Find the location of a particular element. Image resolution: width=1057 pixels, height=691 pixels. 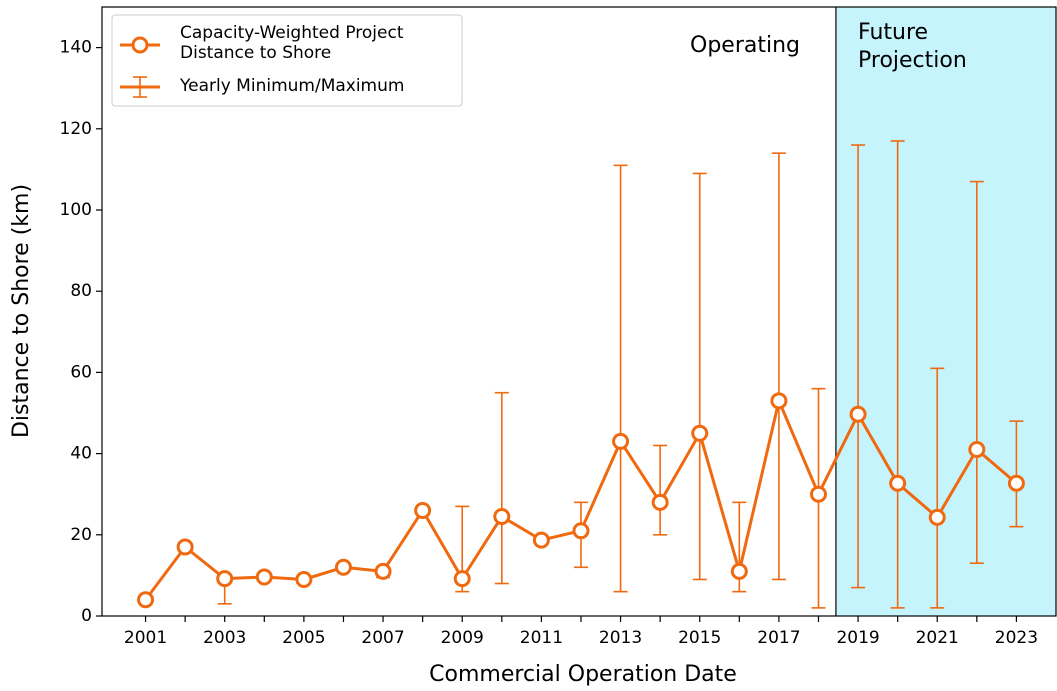

y-tick-label: 0 is located at coordinates (86, 616).